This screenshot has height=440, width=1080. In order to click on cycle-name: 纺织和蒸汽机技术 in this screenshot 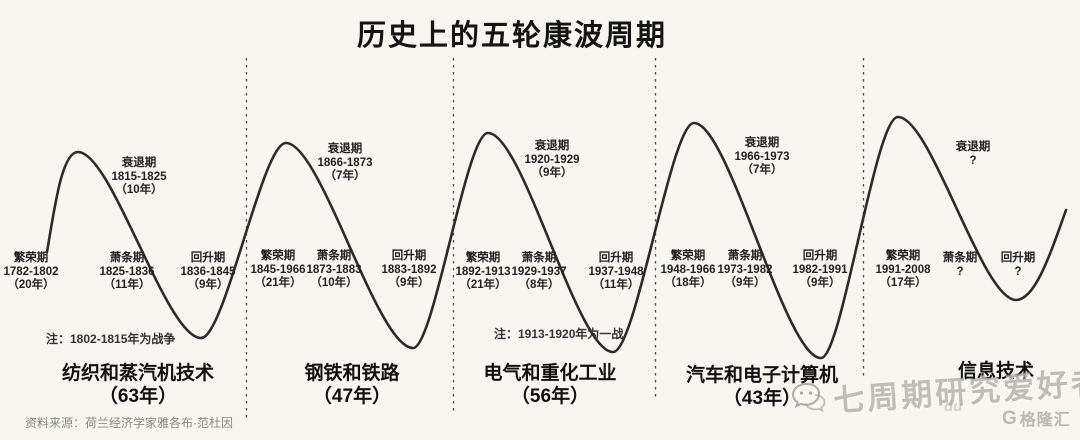, I will do `click(138, 373)`.